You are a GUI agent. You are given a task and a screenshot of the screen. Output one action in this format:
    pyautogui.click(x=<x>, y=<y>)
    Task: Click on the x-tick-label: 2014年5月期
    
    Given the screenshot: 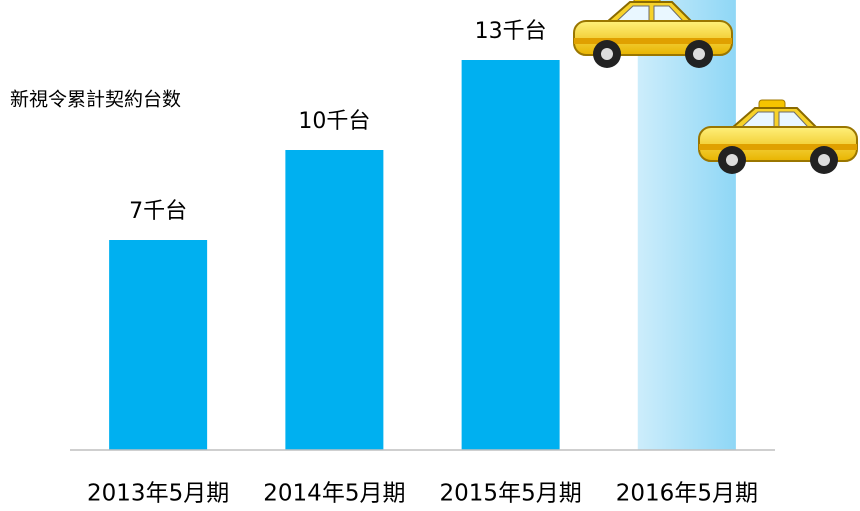 What is the action you would take?
    pyautogui.click(x=334, y=494)
    